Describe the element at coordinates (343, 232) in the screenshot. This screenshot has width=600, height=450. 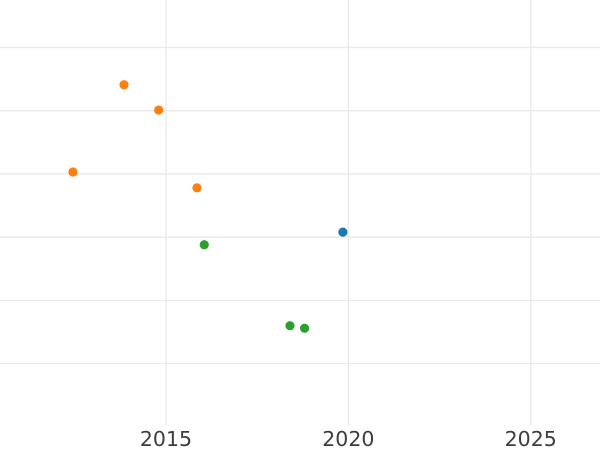
I see `blue-series-point` at that location.